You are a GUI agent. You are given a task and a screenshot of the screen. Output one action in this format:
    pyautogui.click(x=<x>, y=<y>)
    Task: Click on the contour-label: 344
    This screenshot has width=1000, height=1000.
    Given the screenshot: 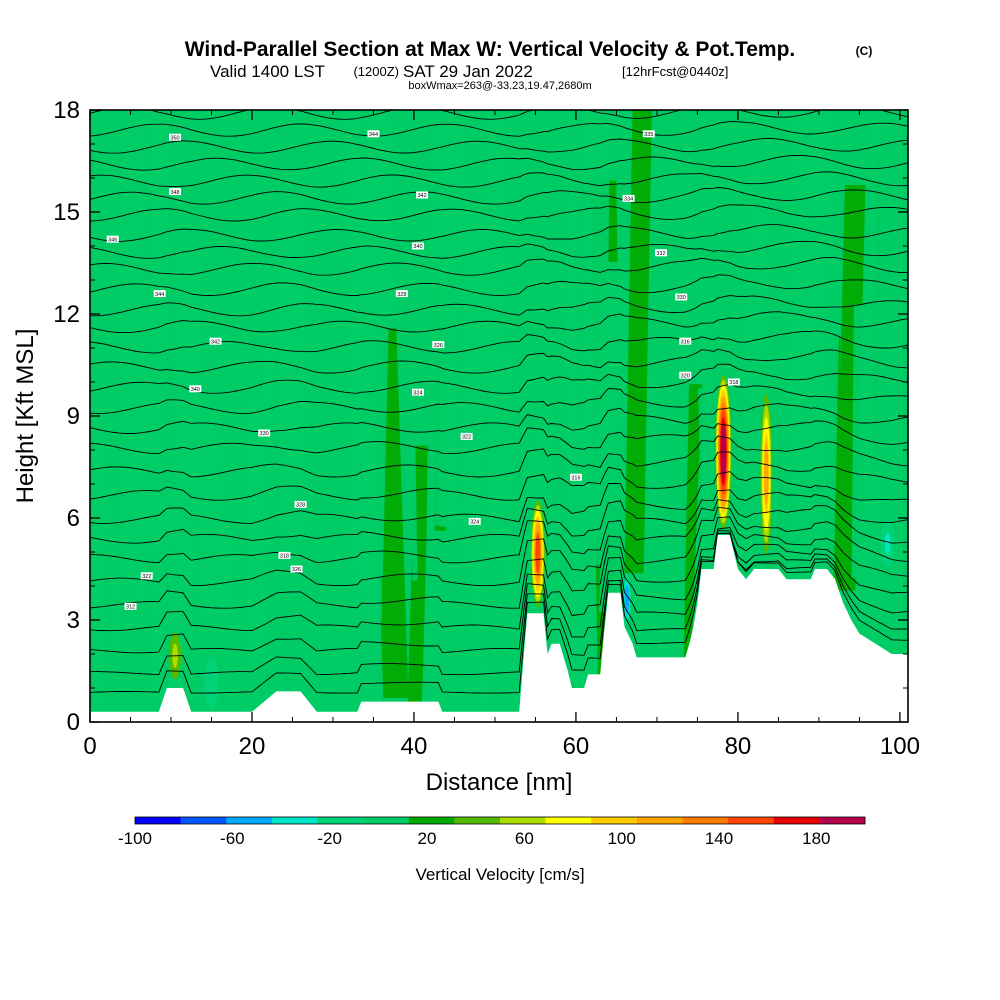 What is the action you would take?
    pyautogui.click(x=373, y=135)
    